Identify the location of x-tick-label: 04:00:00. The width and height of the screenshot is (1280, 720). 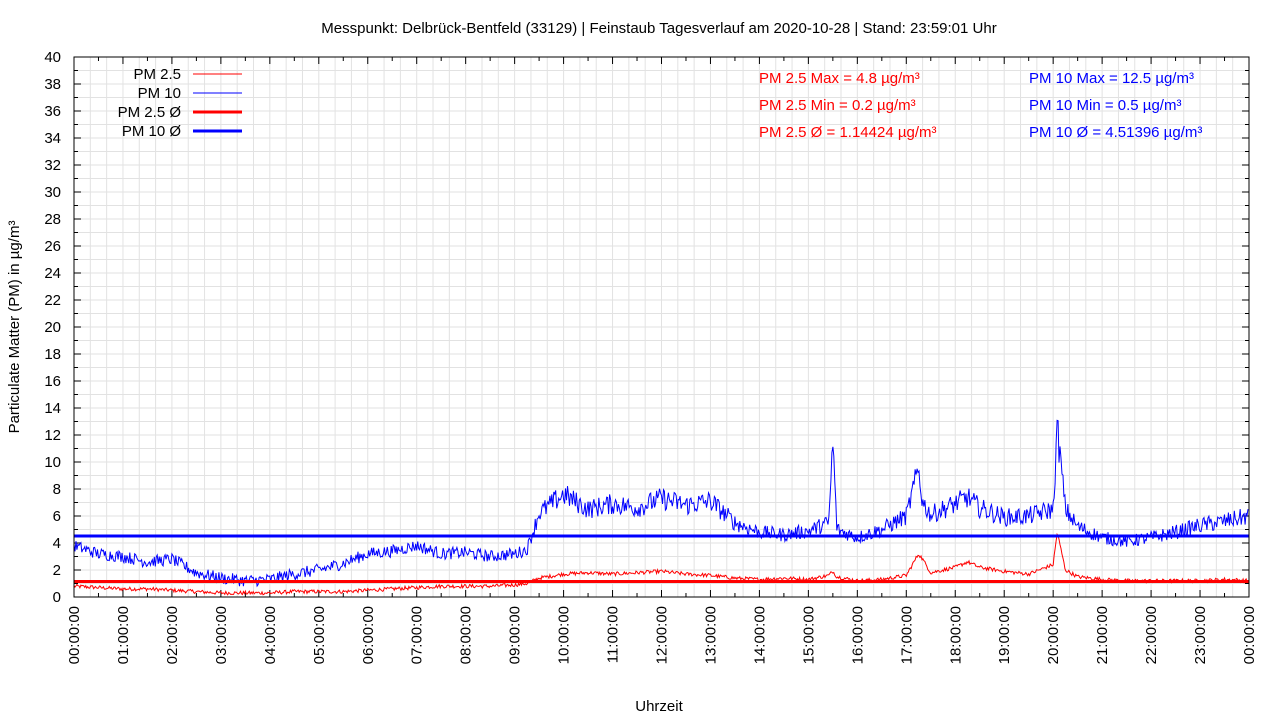
(270, 635).